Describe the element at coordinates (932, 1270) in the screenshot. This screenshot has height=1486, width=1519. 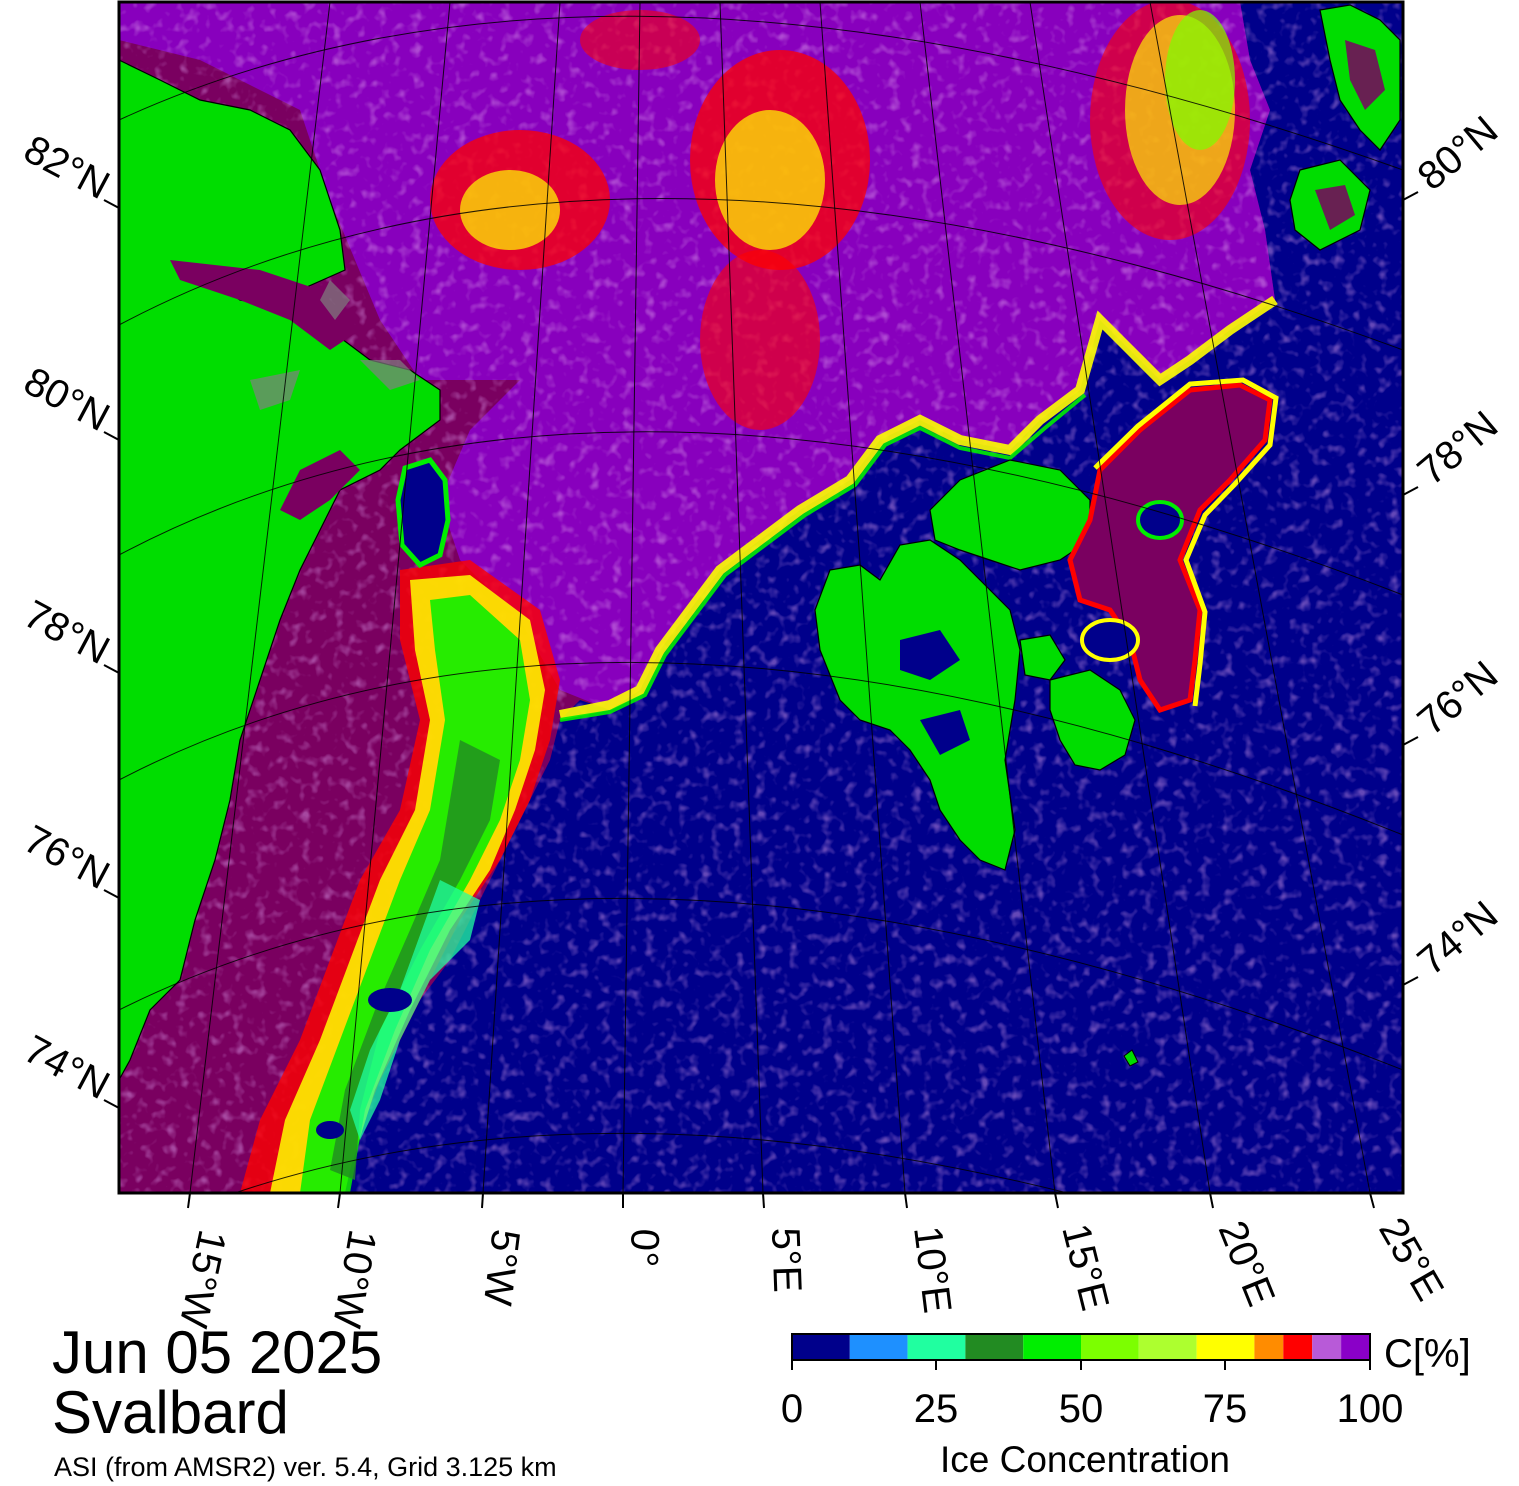
I see `lon-label-10e: 10°E` at that location.